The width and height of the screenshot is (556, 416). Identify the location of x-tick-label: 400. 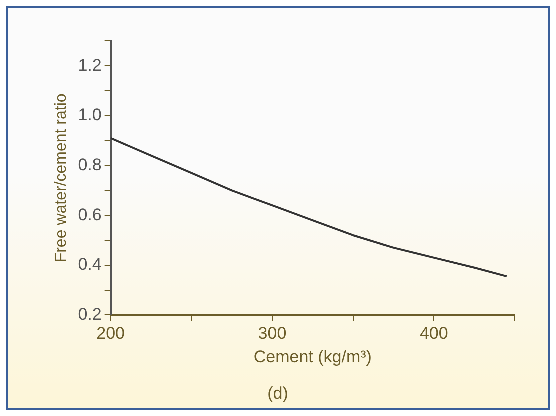
(434, 334).